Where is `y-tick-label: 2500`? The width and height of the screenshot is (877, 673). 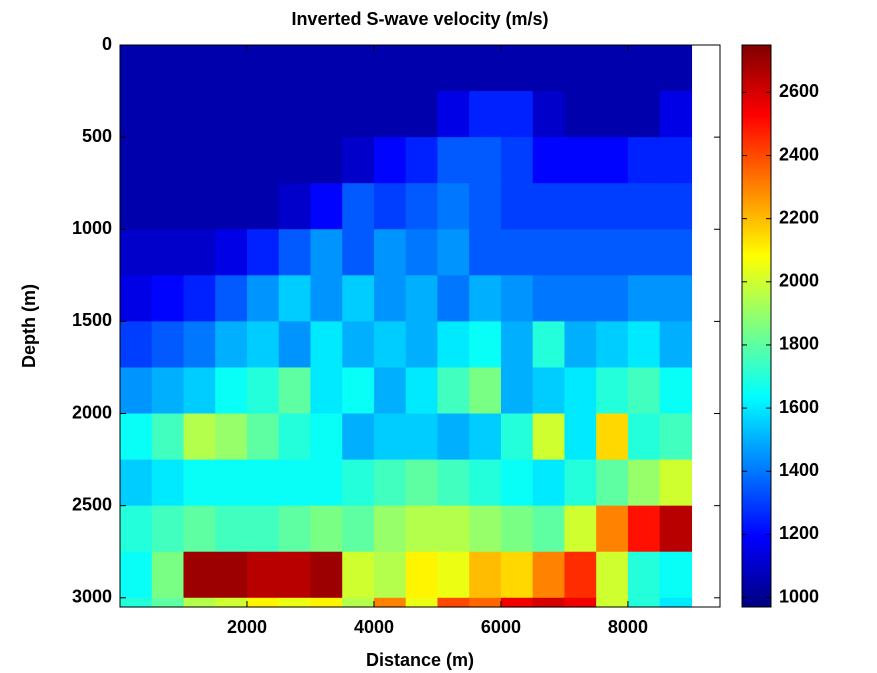 y-tick-label: 2500 is located at coordinates (92, 504).